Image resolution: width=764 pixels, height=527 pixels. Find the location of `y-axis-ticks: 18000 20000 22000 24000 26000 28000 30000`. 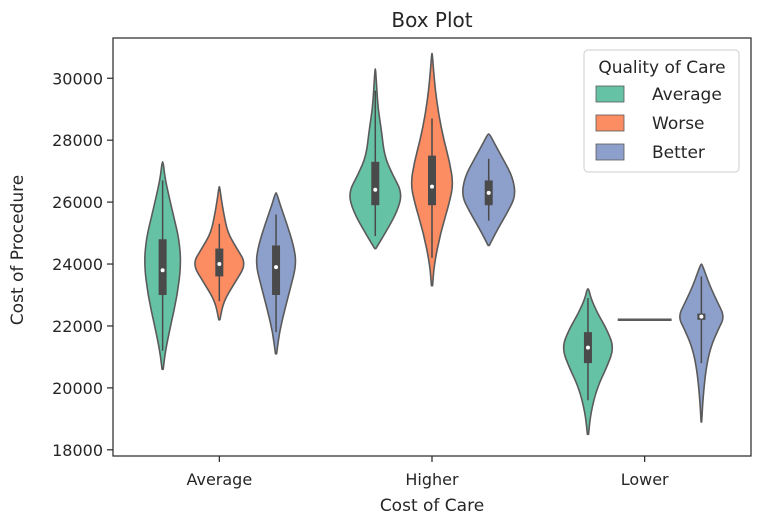

y-axis-ticks: 18000 20000 22000 24000 26000 28000 30000 is located at coordinates (82, 264).